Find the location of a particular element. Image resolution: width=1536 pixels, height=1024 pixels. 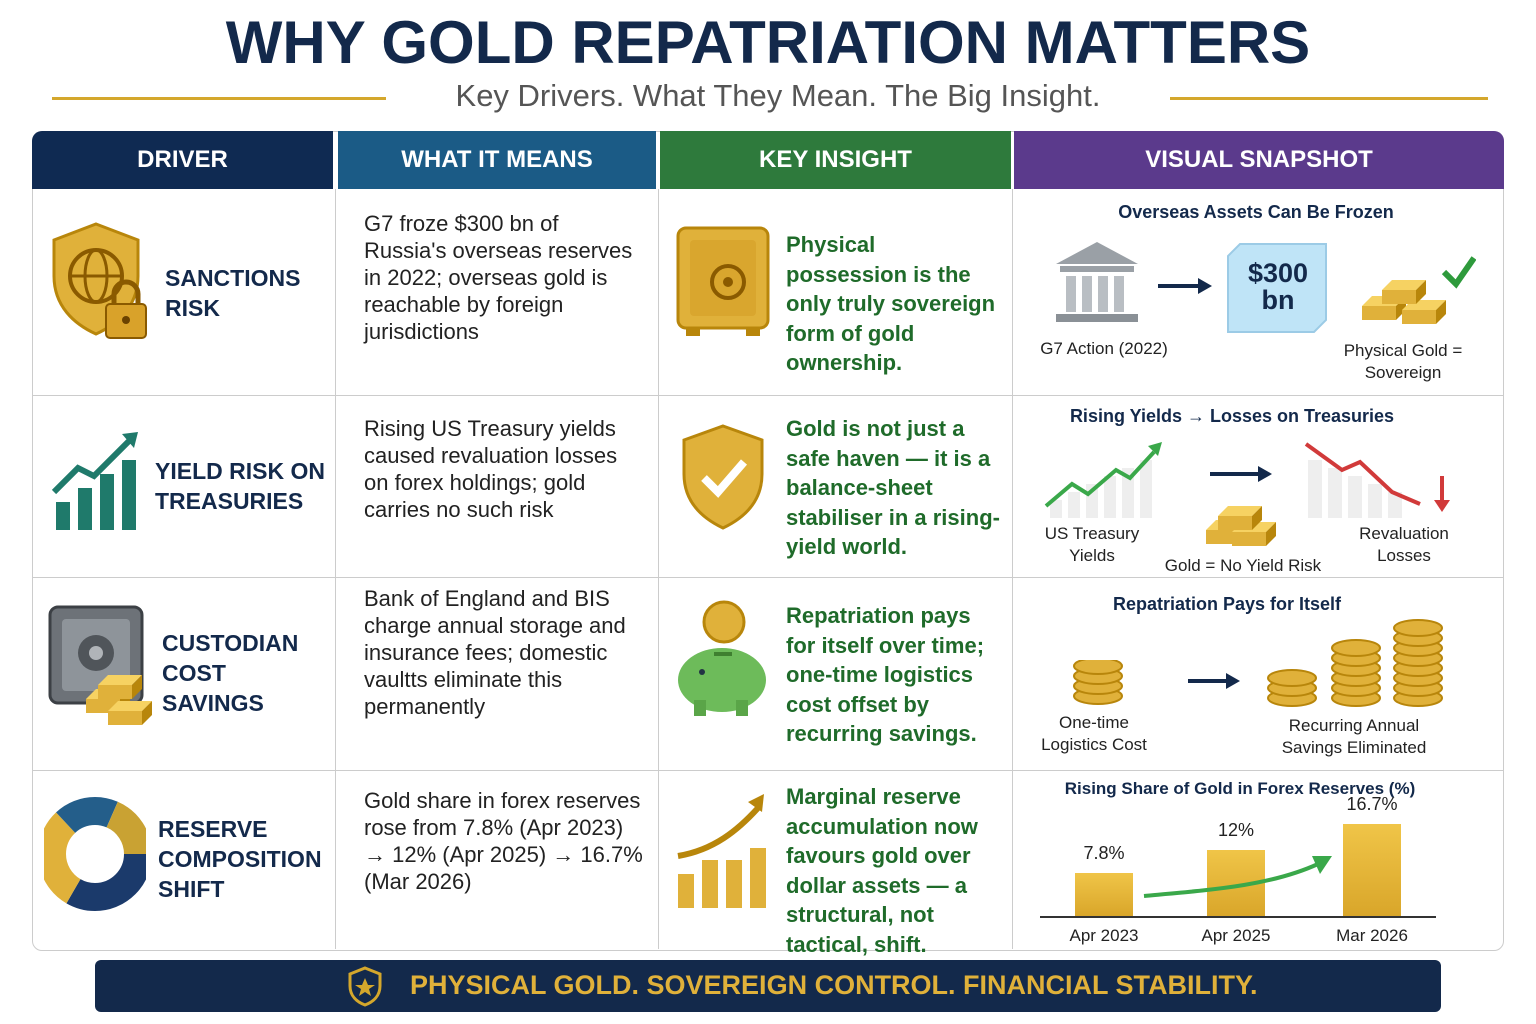

ice-cube is located at coordinates (1277, 288).